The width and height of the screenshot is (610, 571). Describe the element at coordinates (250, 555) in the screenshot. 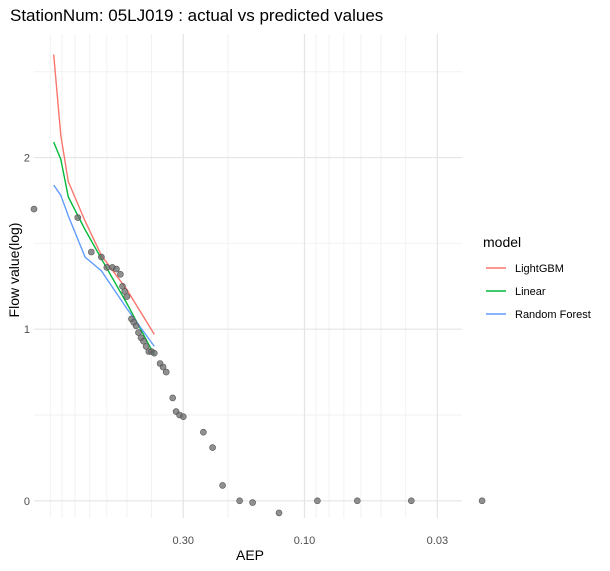

I see `x-axis-title: AEP` at that location.